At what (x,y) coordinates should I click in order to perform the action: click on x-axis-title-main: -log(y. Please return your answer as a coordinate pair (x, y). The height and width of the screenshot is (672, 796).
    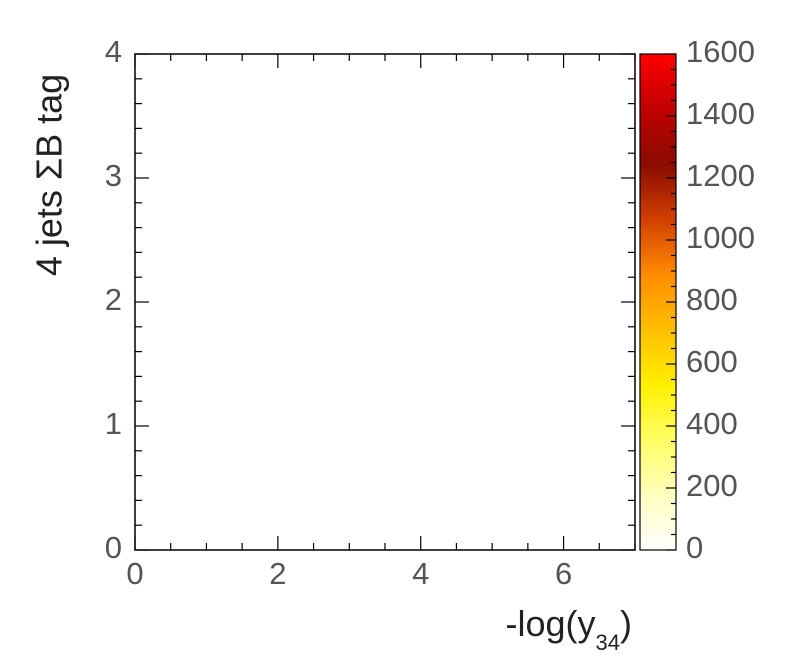
    Looking at the image, I should click on (550, 623).